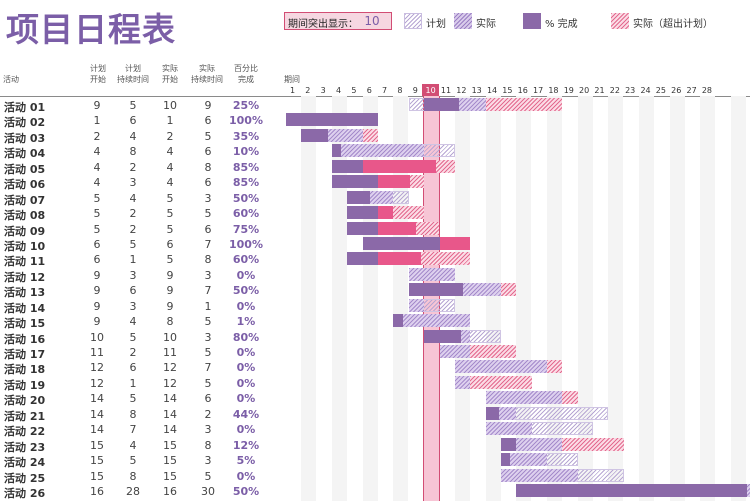 This screenshot has width=750, height=501. Describe the element at coordinates (208, 260) in the screenshot. I see `actual-duration: 8` at that location.